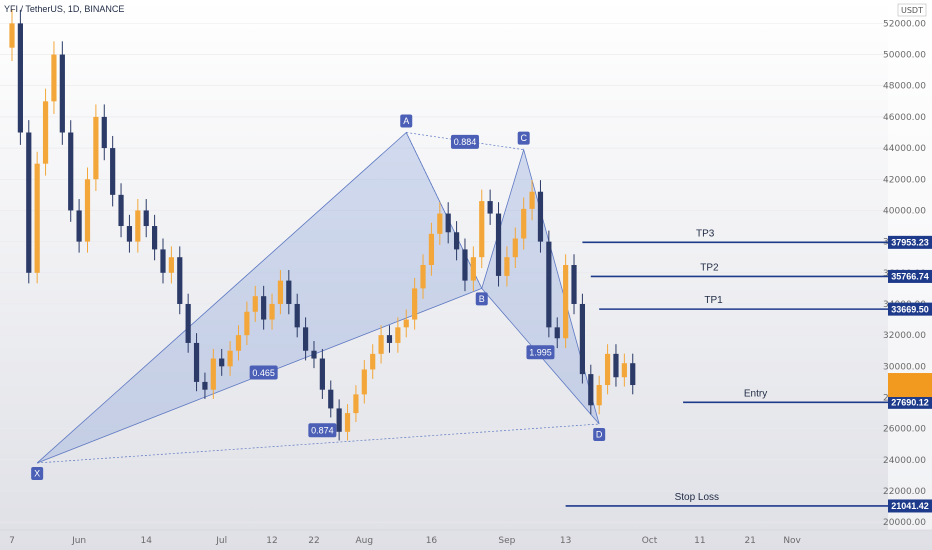  Describe the element at coordinates (697, 497) in the screenshot. I see `level-name: Stop Loss` at that location.